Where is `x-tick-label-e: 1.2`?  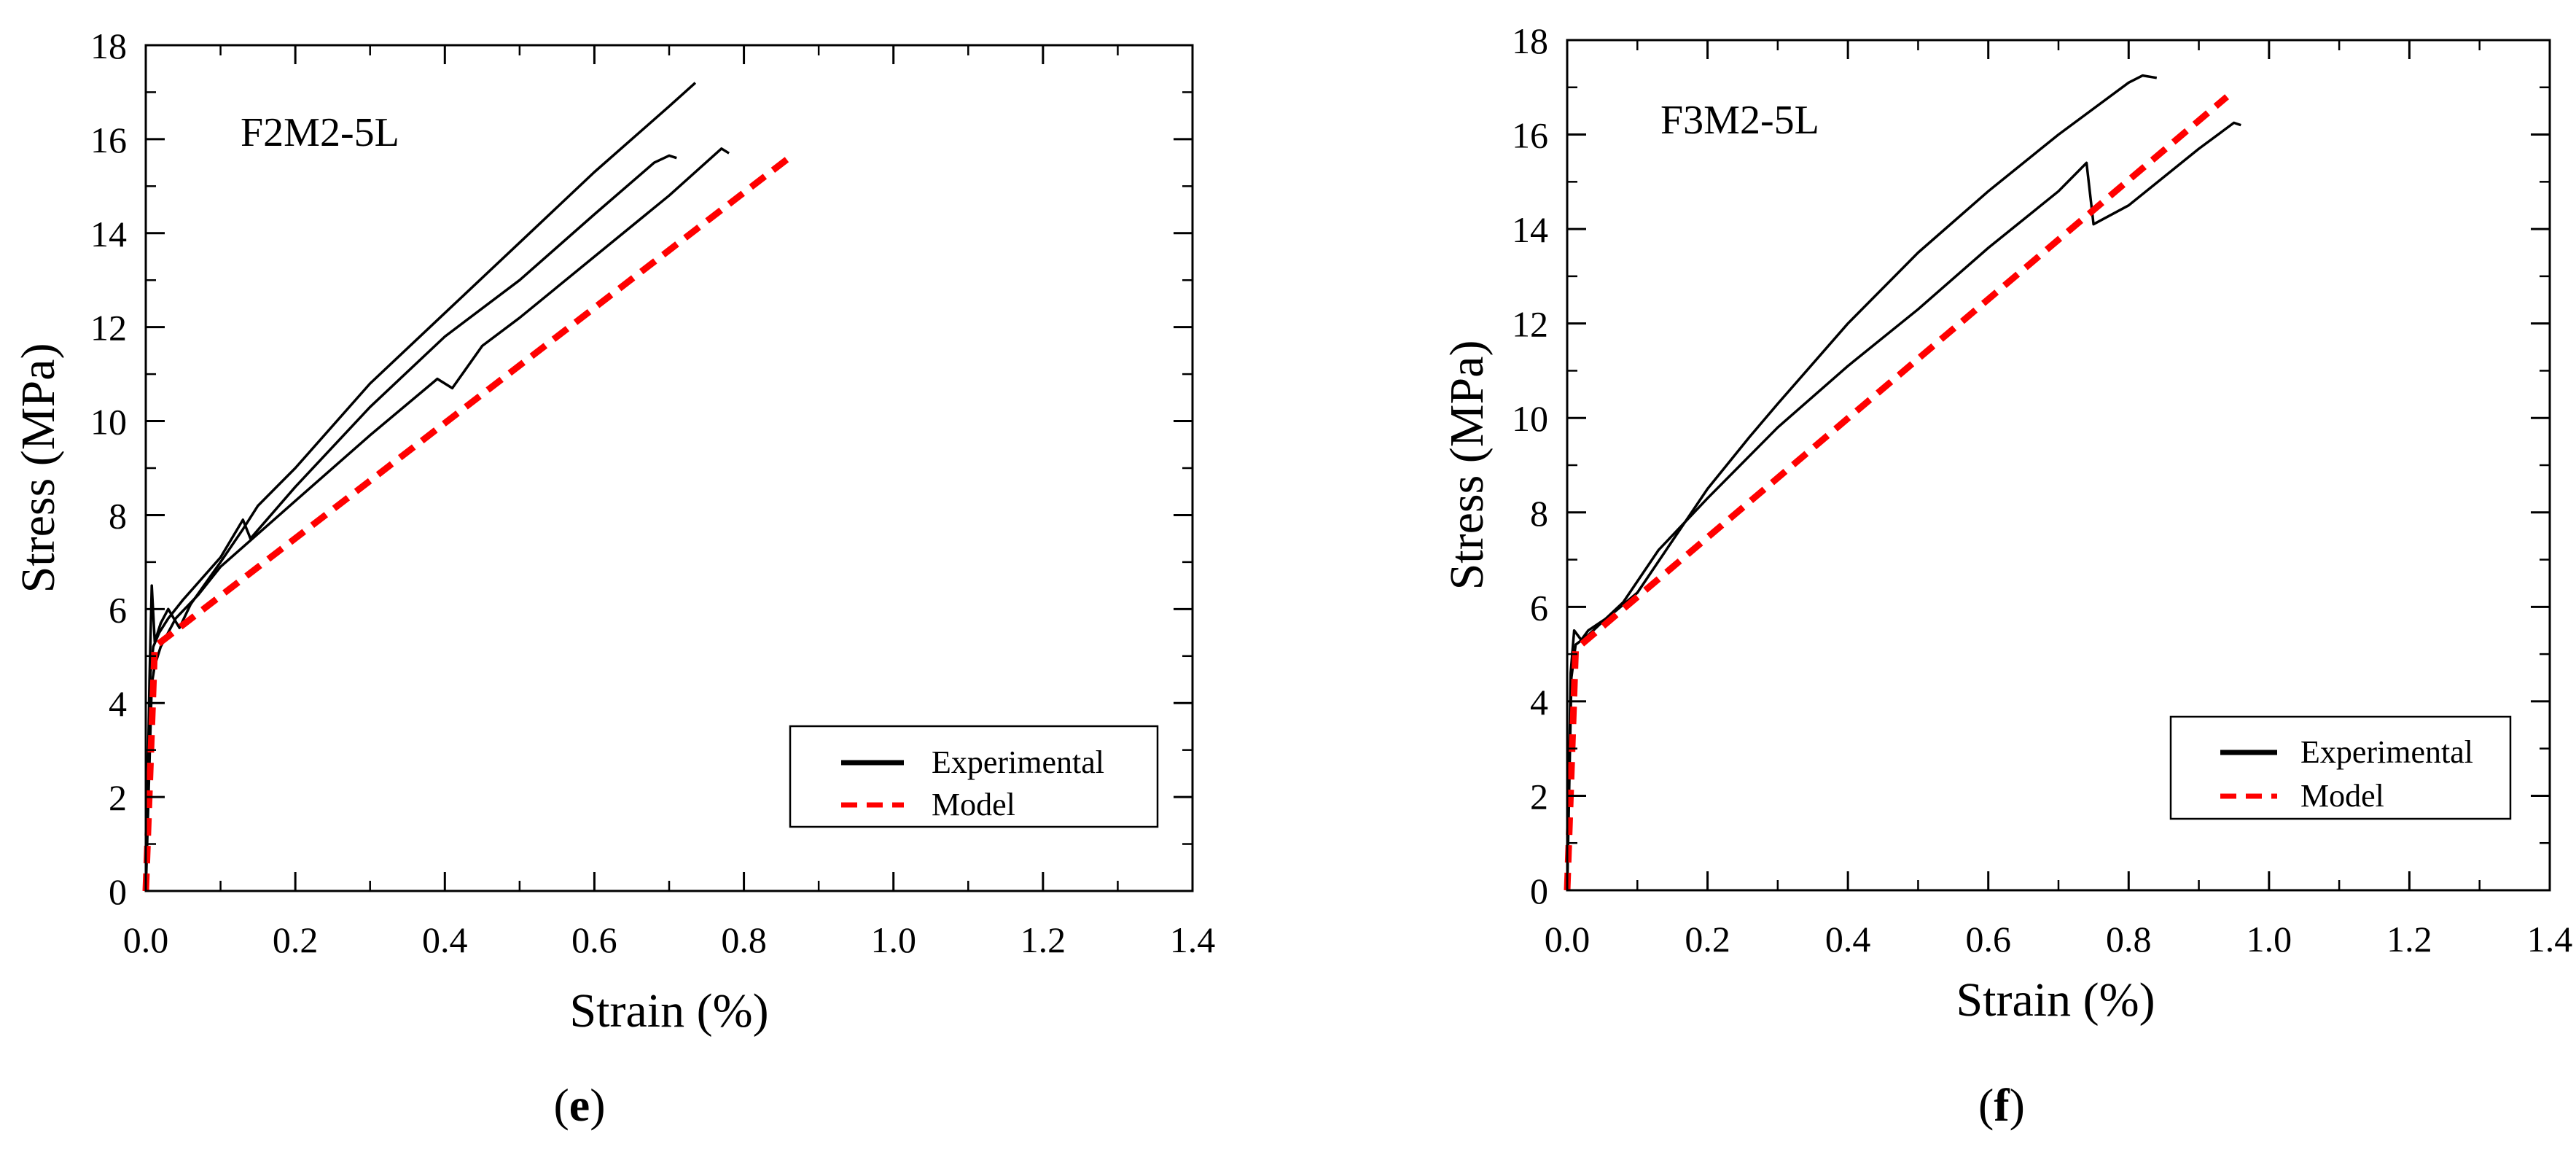
x-tick-label-e: 1.2 is located at coordinates (1043, 939).